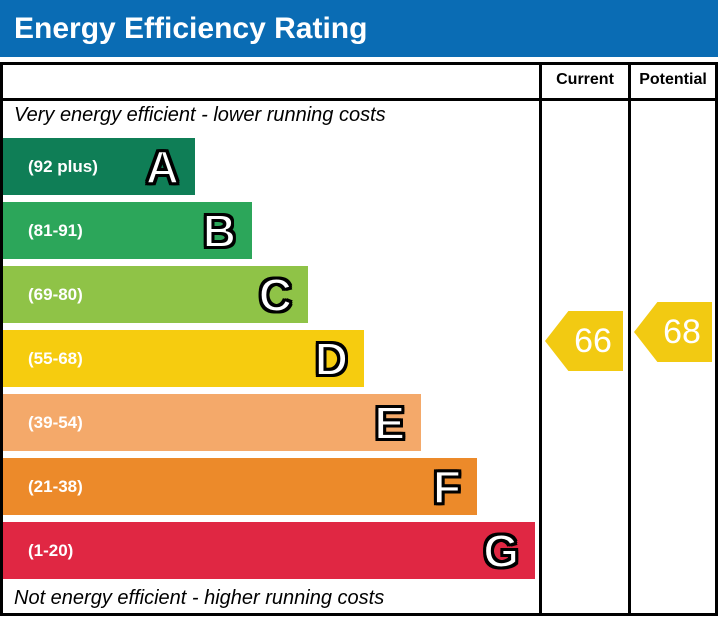 The image size is (718, 619). What do you see at coordinates (63, 166) in the screenshot?
I see `band-range-label: (92 plus)` at bounding box center [63, 166].